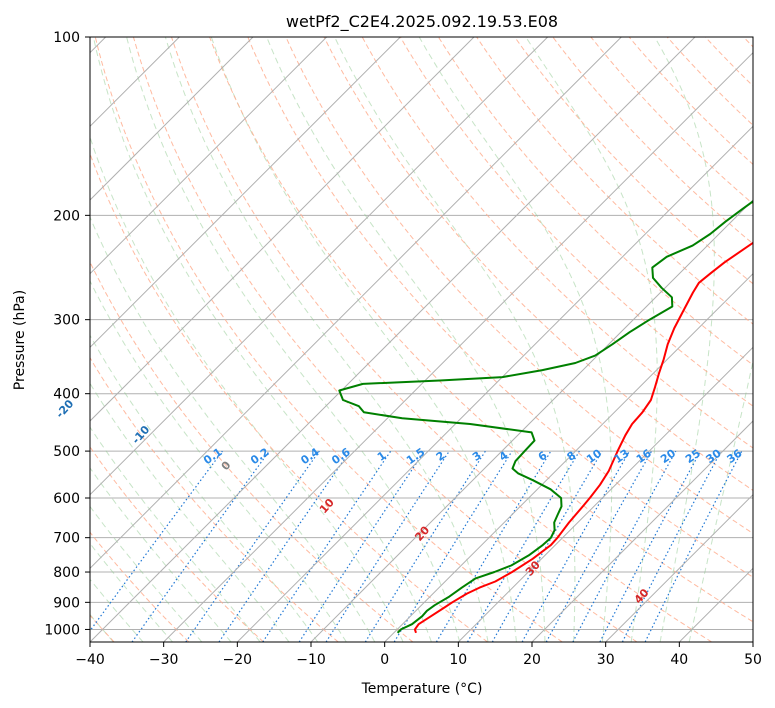 The image size is (775, 708). I want to click on mixing-ratio-label-25: 25, so click(693, 456).